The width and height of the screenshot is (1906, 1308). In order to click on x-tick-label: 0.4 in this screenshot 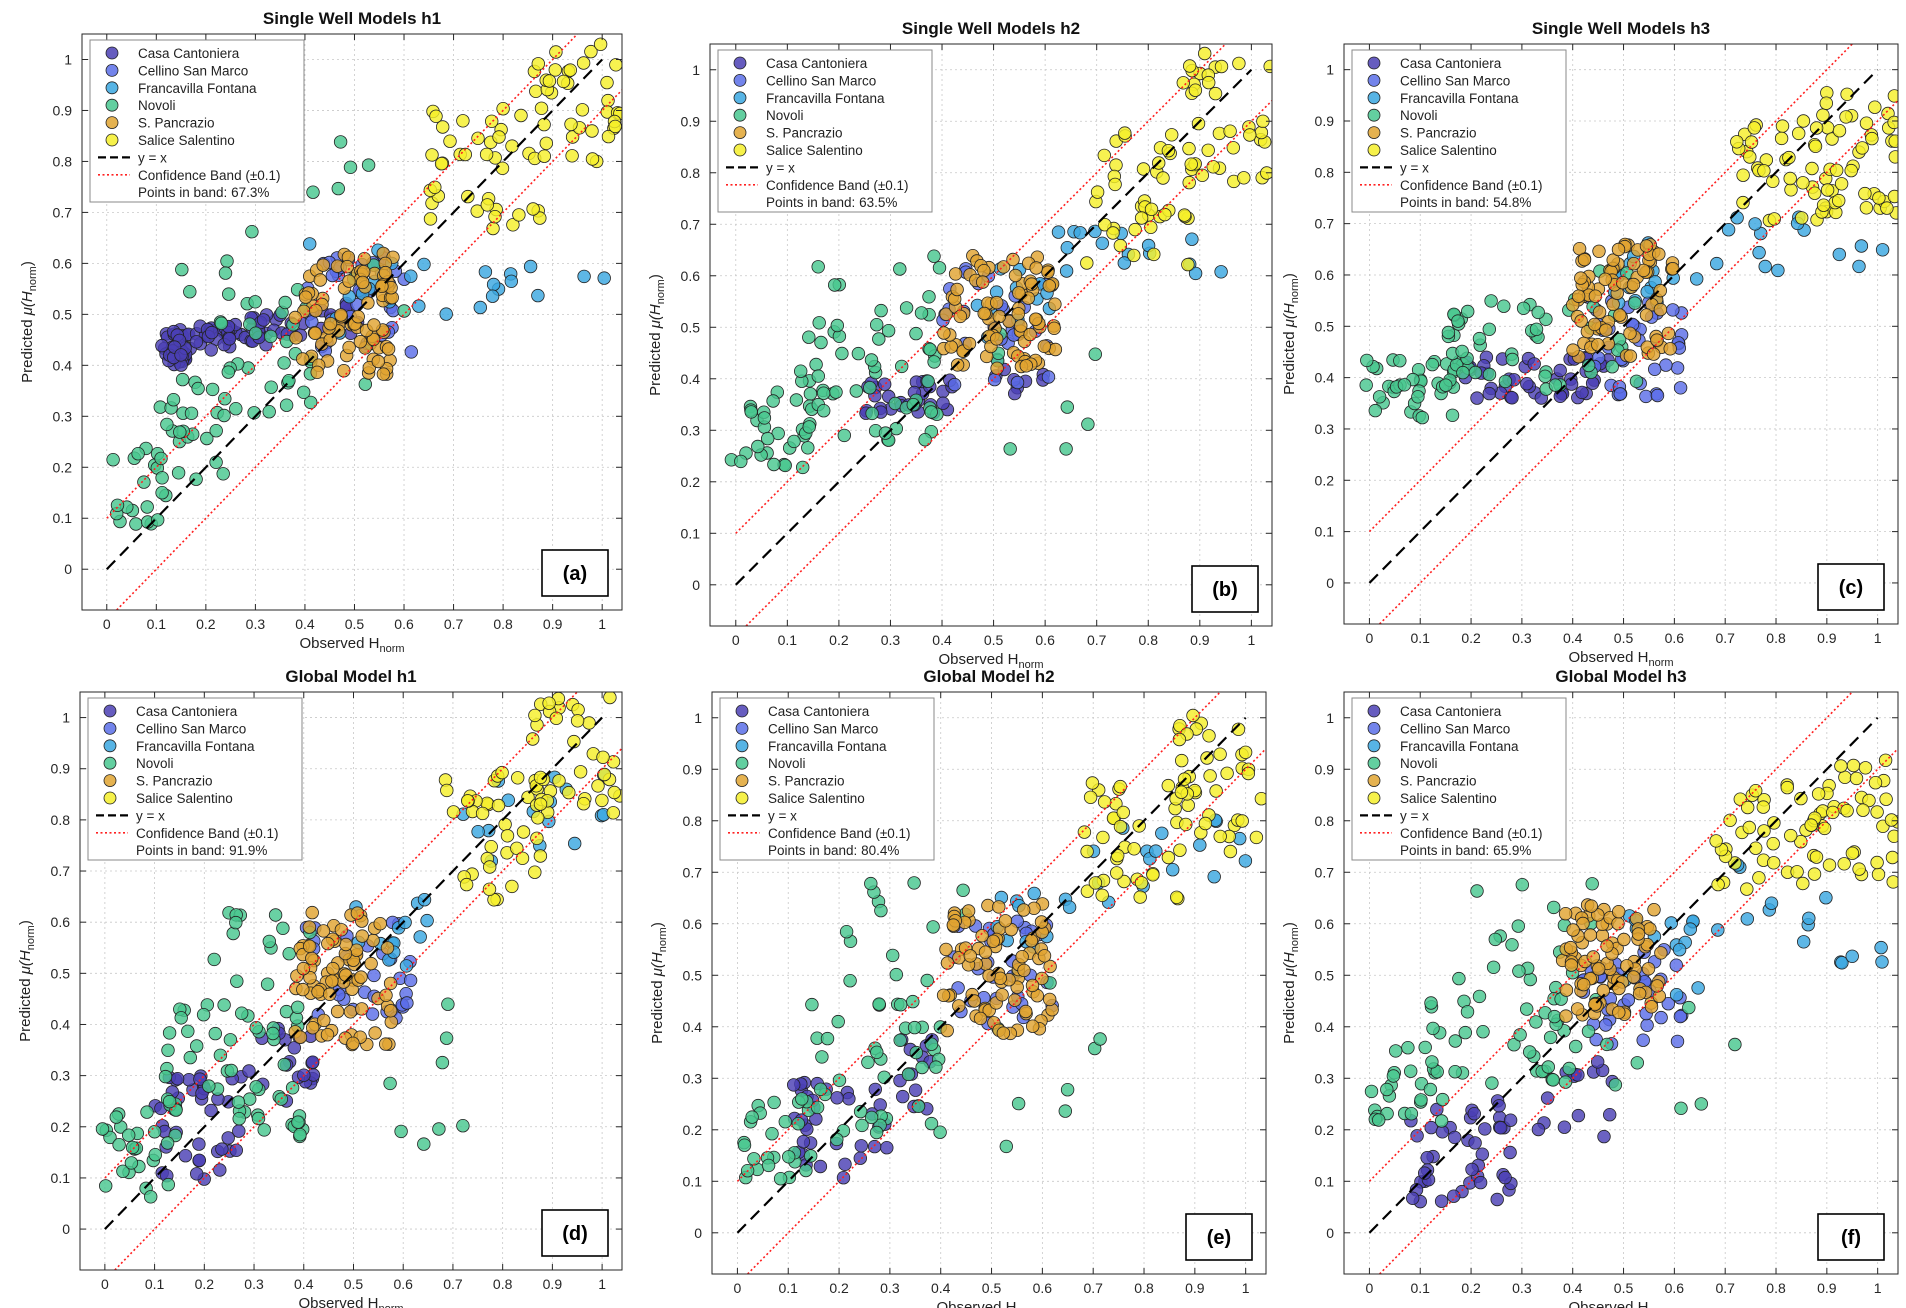, I will do `click(305, 624)`.